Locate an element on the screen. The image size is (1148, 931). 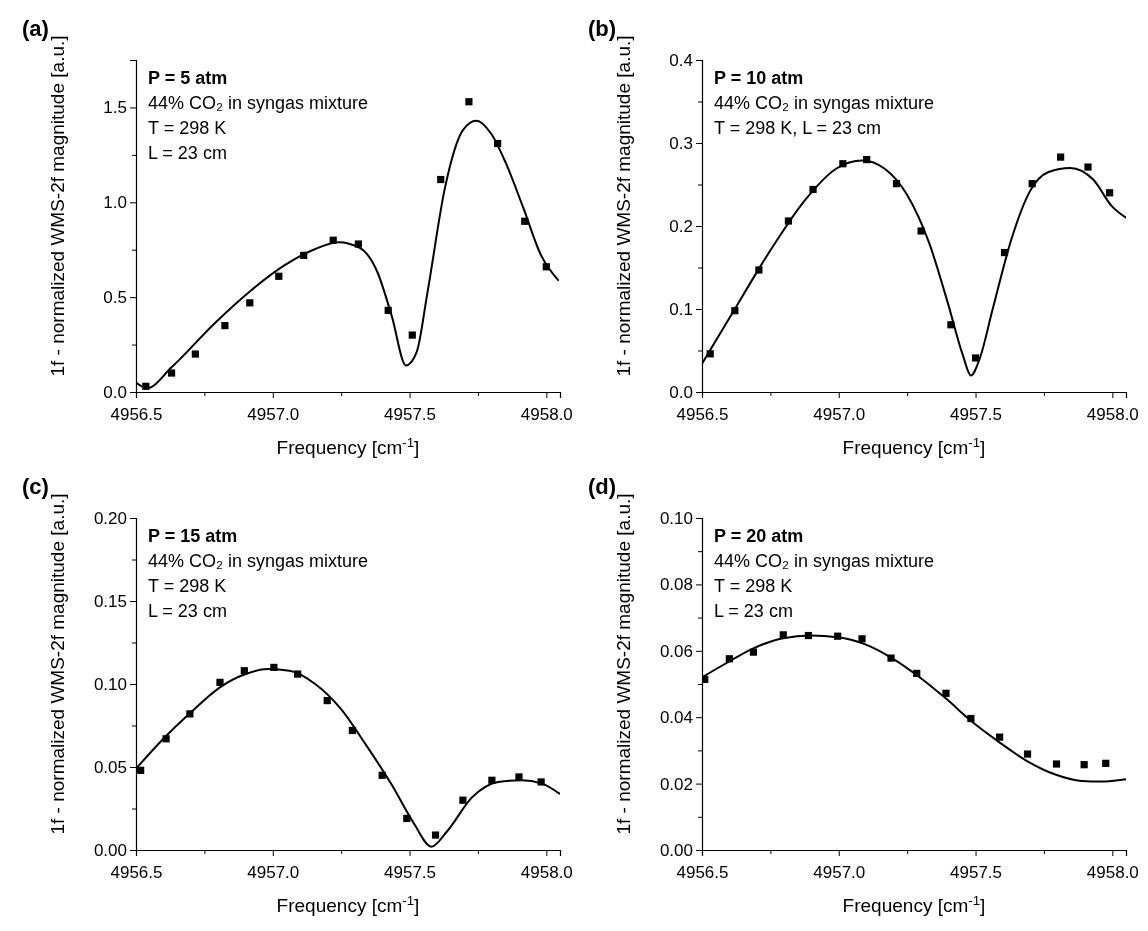
y-tick-label: 0.05 is located at coordinates (110, 767).